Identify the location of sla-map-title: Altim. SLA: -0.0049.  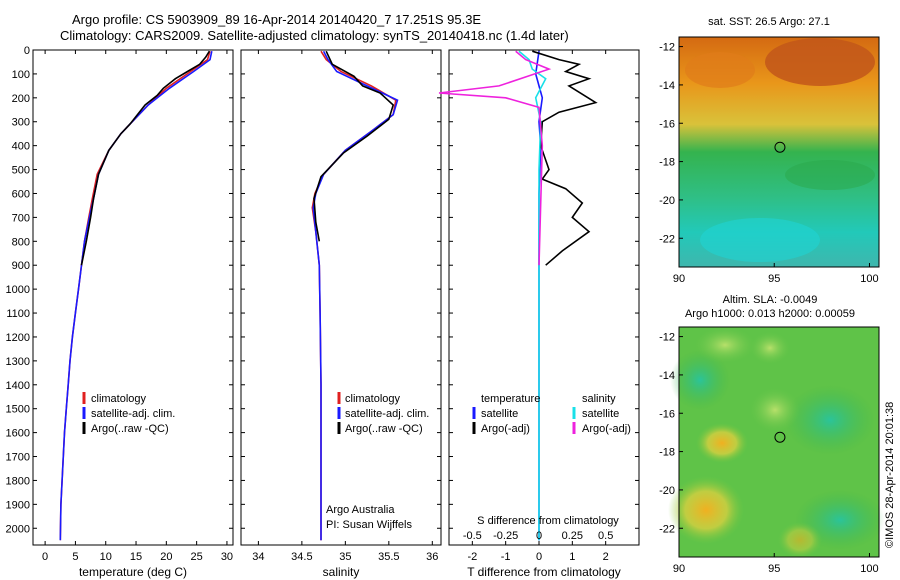
(770, 300).